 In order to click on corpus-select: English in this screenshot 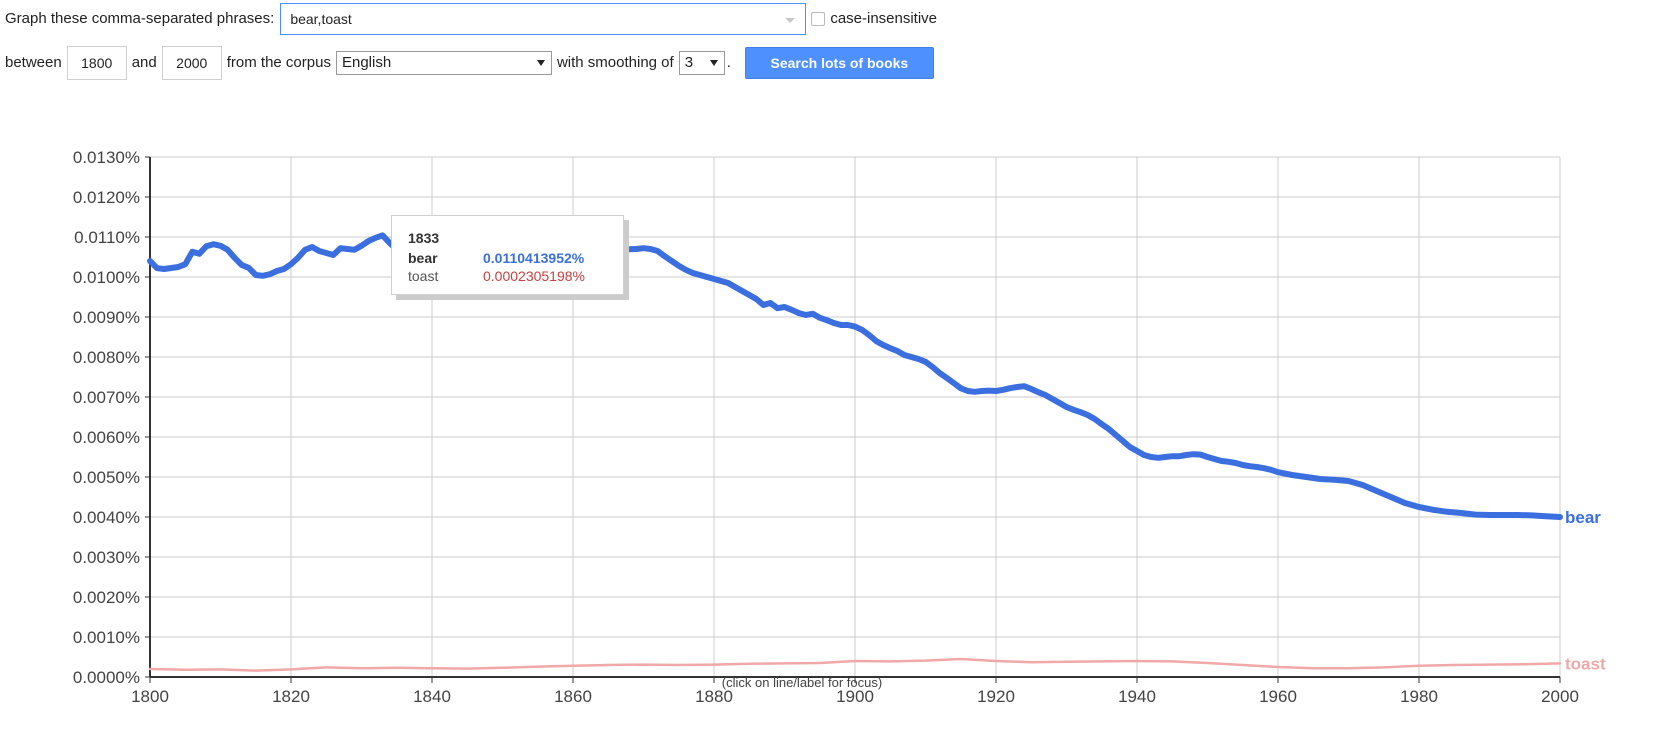, I will do `click(443, 62)`.